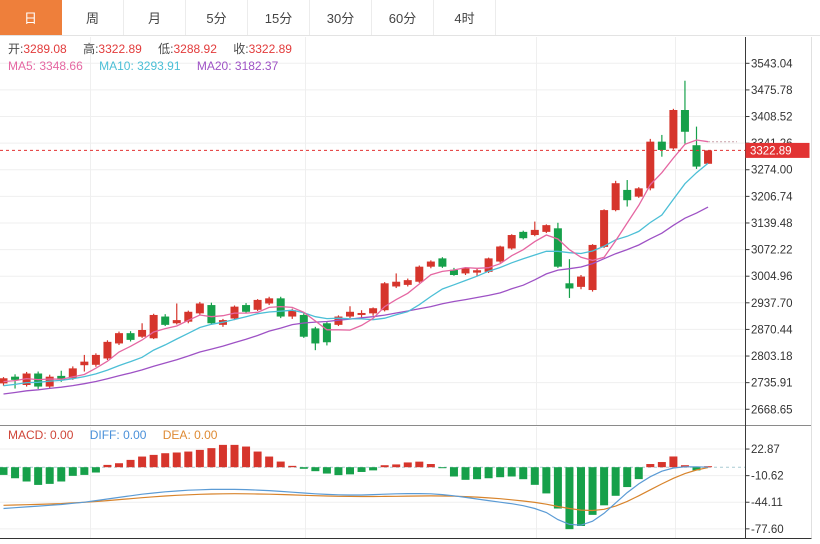  What do you see at coordinates (187, 49) in the screenshot?
I see `low-value: 低:3288.92` at bounding box center [187, 49].